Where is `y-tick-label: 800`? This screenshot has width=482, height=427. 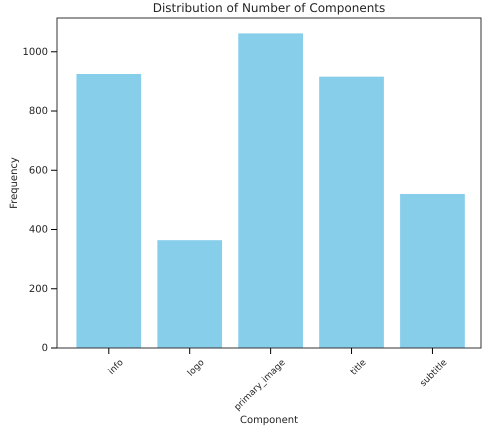
y-tick-label: 800 is located at coordinates (38, 112).